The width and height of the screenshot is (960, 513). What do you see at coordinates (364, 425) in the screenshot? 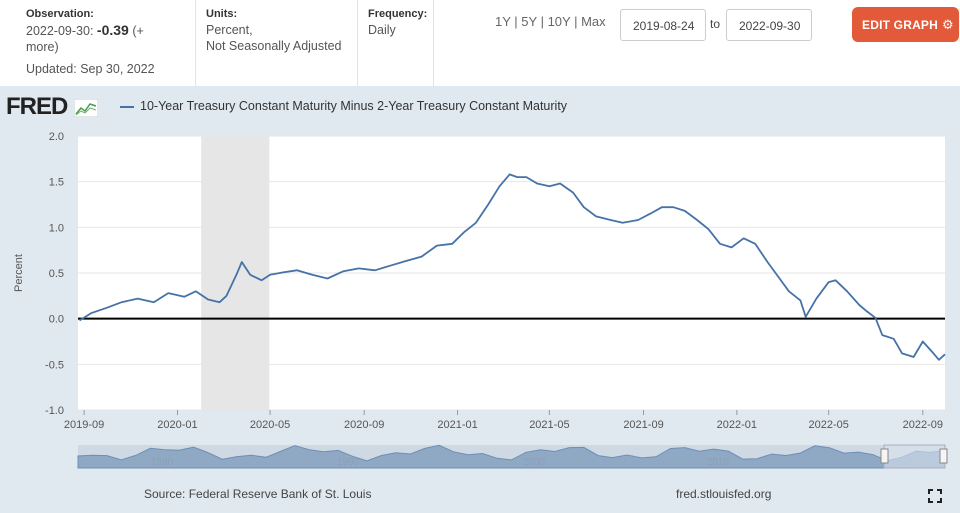
I see `x-tick-label: 2020-09` at bounding box center [364, 425].